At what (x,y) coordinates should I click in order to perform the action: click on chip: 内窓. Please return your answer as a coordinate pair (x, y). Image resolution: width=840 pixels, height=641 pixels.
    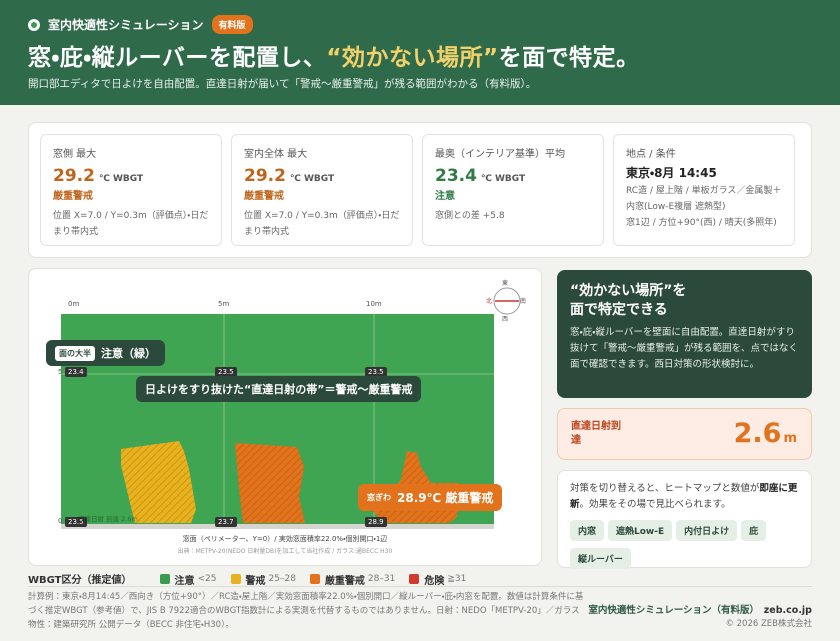
    Looking at the image, I should click on (587, 530).